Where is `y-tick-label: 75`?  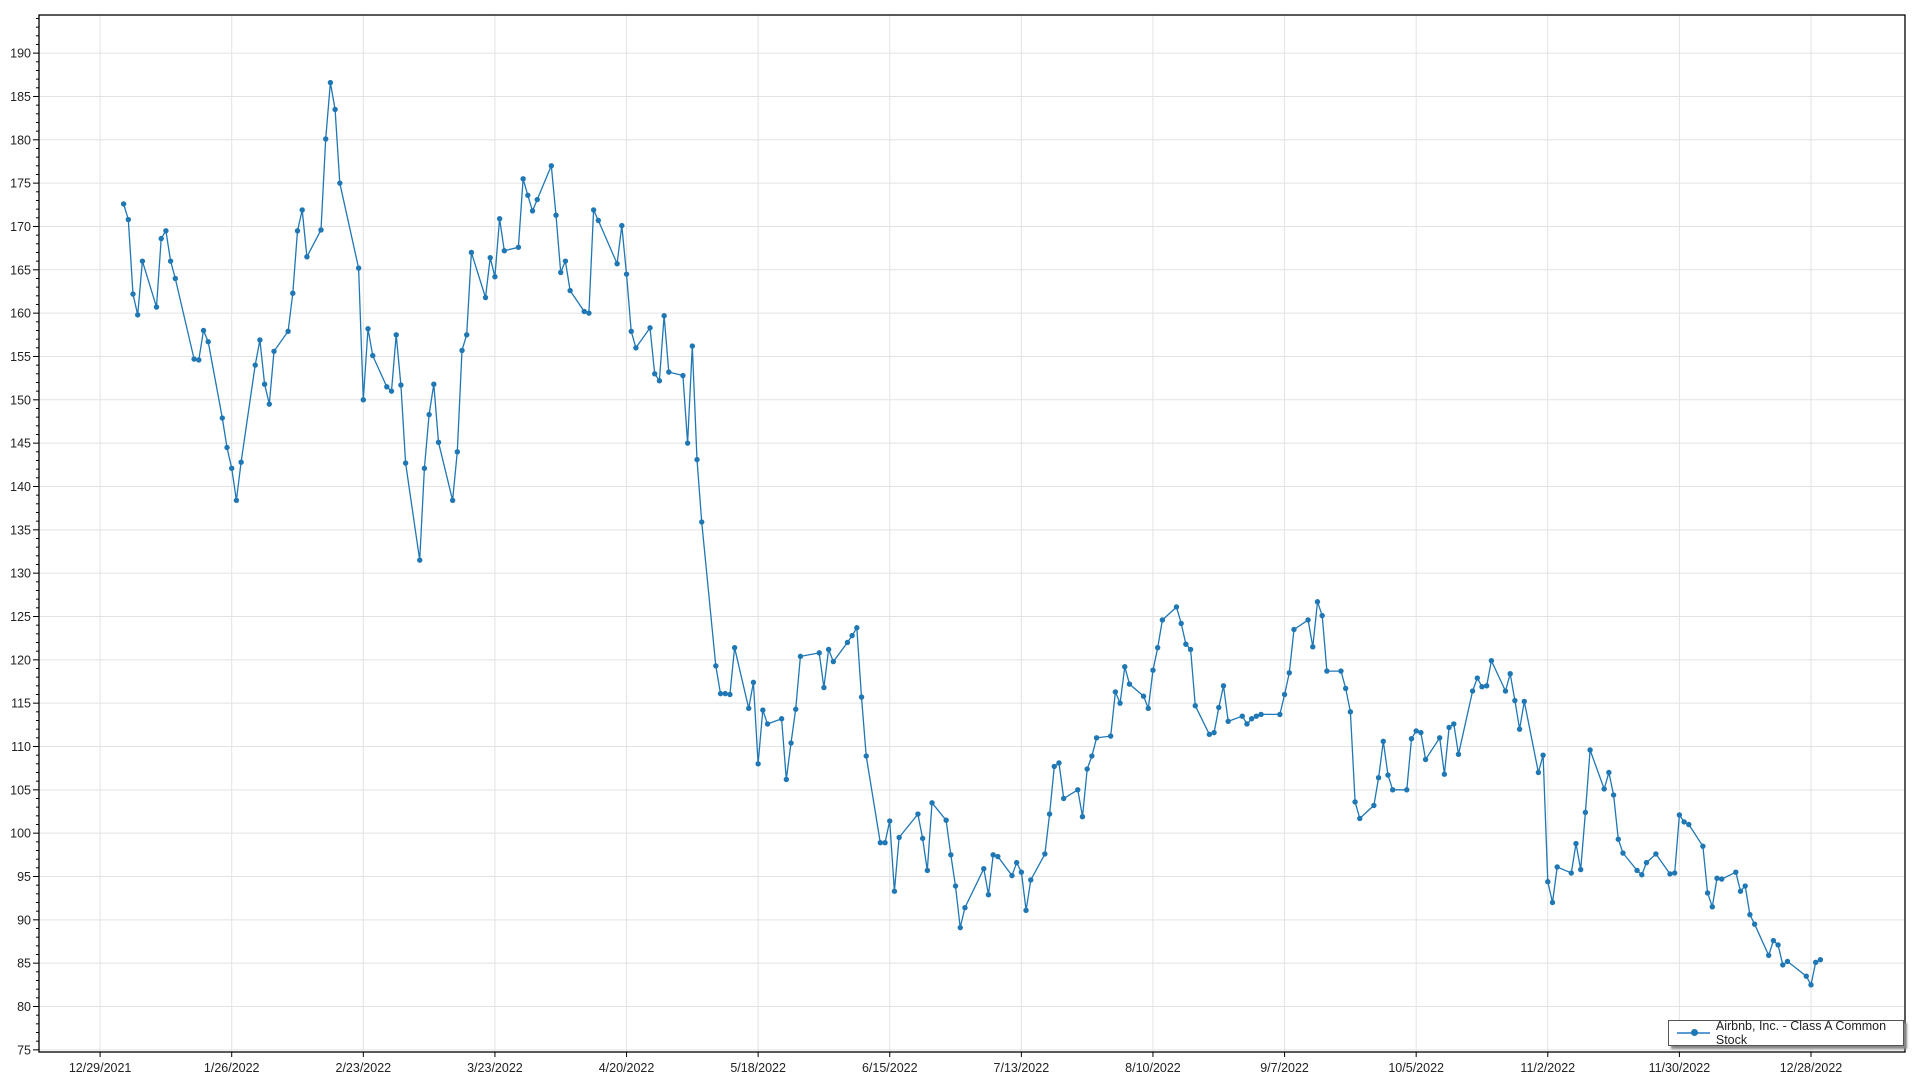
y-tick-label: 75 is located at coordinates (24, 1050).